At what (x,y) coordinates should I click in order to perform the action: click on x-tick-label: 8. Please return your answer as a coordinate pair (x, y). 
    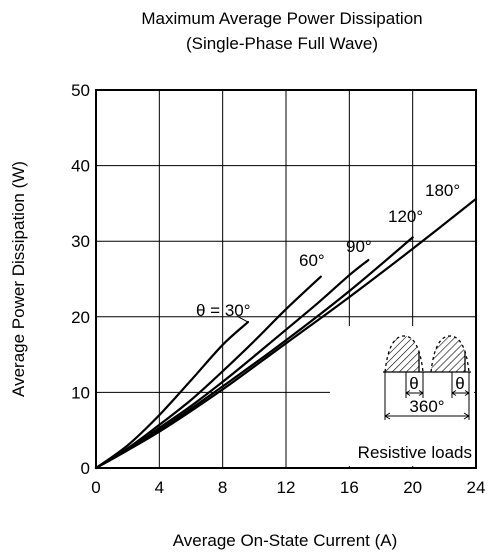
    Looking at the image, I should click on (222, 487).